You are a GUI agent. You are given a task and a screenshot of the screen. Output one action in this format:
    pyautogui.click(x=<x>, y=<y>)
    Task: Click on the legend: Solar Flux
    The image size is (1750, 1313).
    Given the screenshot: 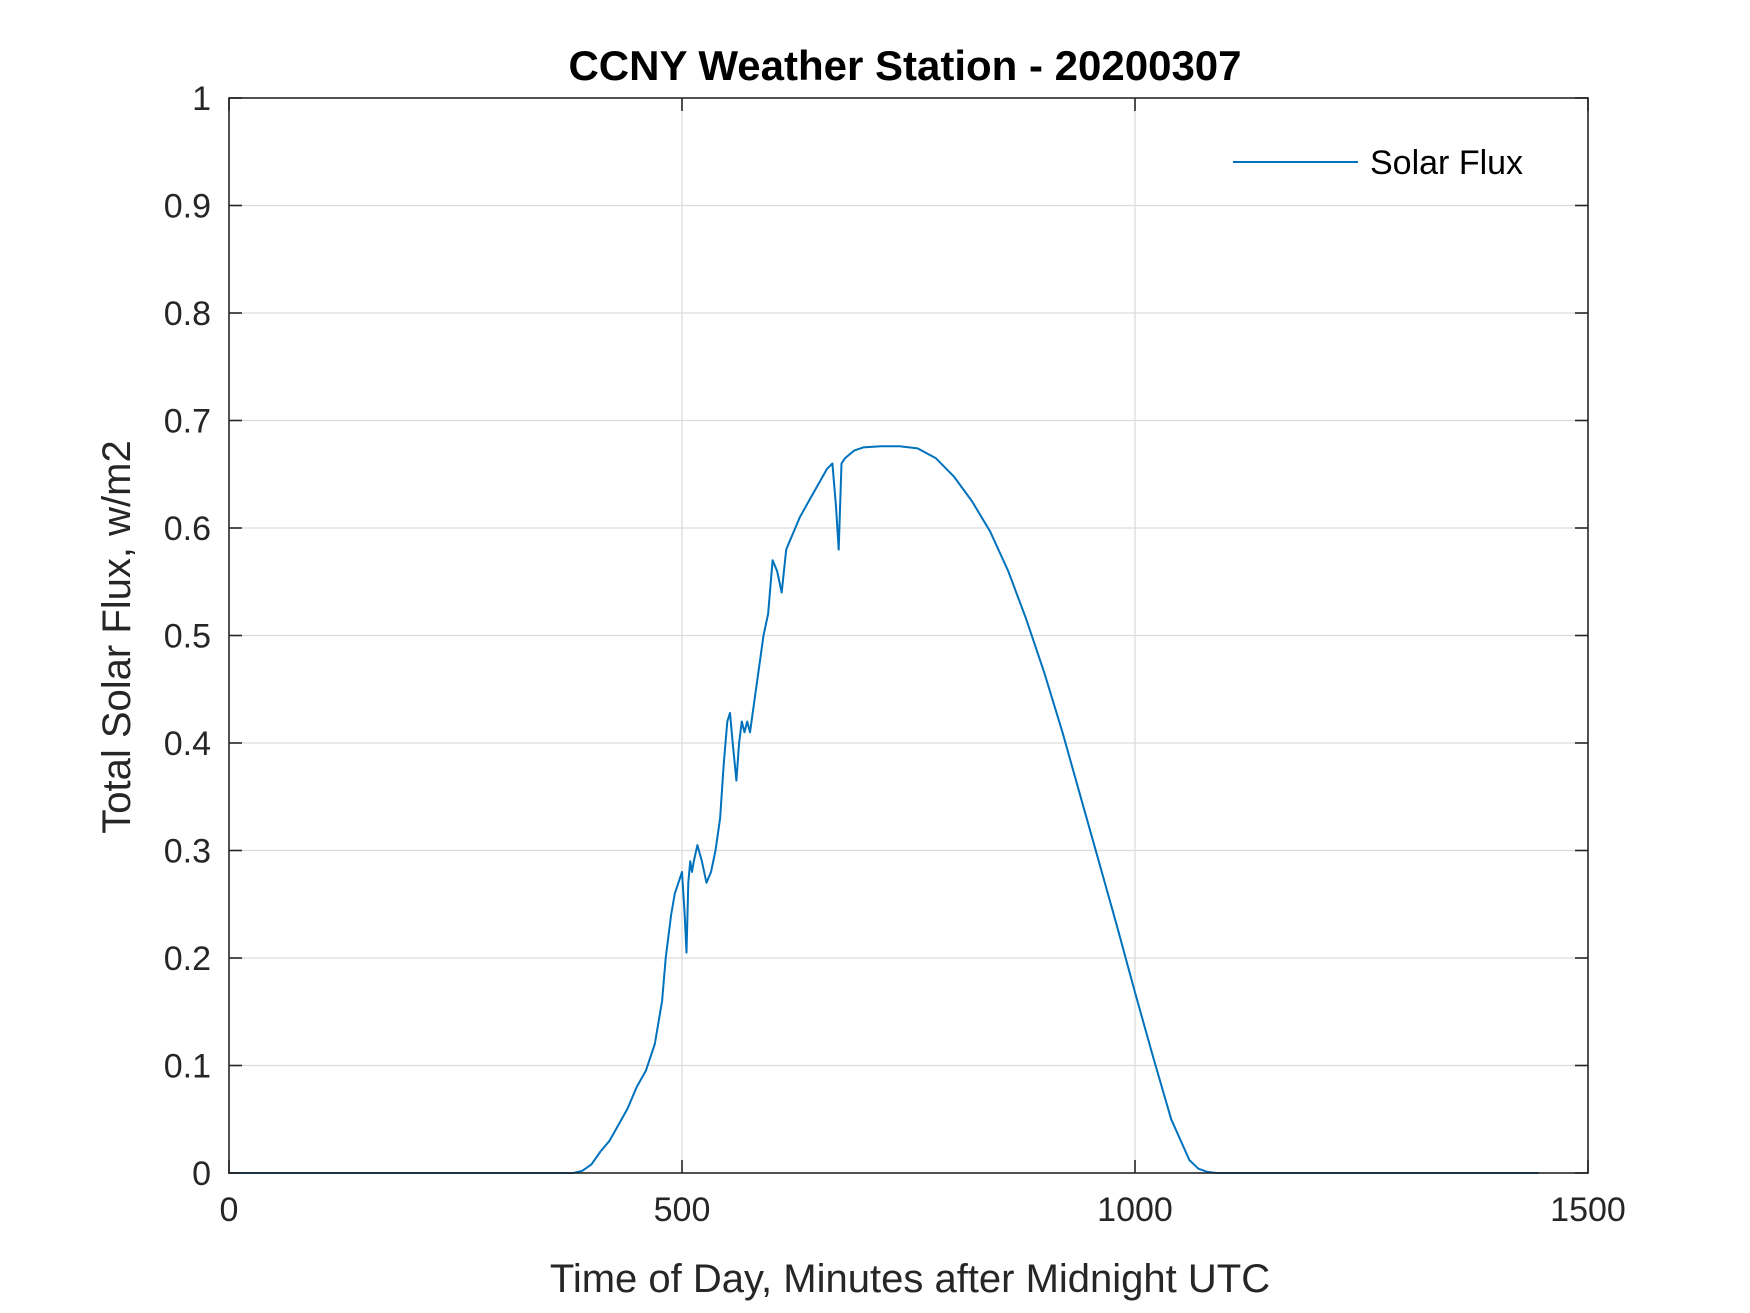 What is the action you would take?
    pyautogui.click(x=1378, y=163)
    